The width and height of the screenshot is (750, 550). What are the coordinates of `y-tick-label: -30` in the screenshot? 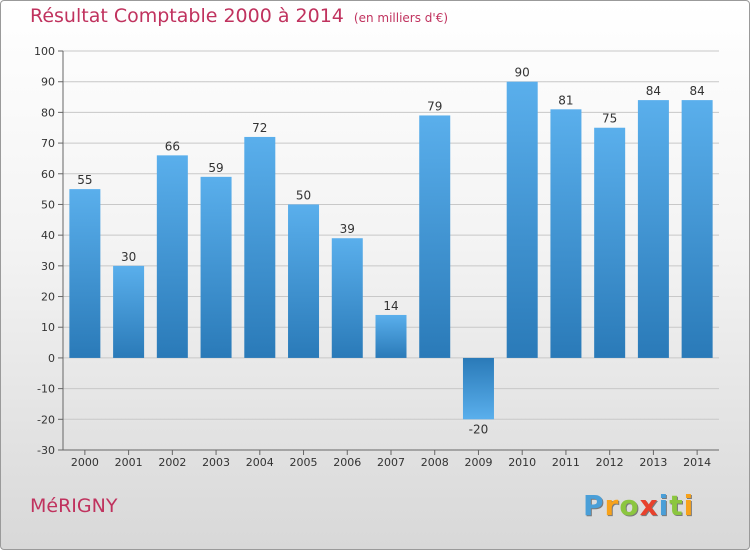 It's located at (46, 450).